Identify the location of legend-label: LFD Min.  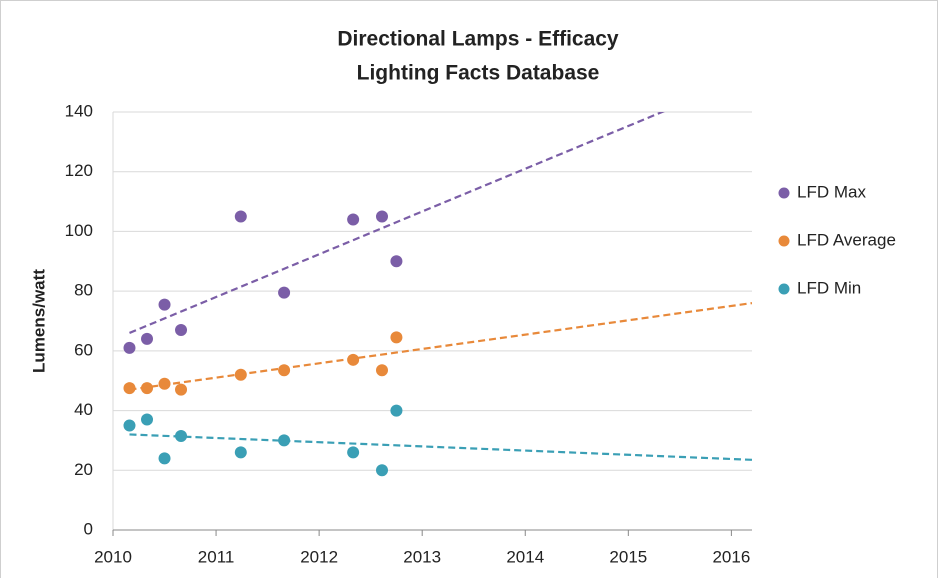
(829, 287).